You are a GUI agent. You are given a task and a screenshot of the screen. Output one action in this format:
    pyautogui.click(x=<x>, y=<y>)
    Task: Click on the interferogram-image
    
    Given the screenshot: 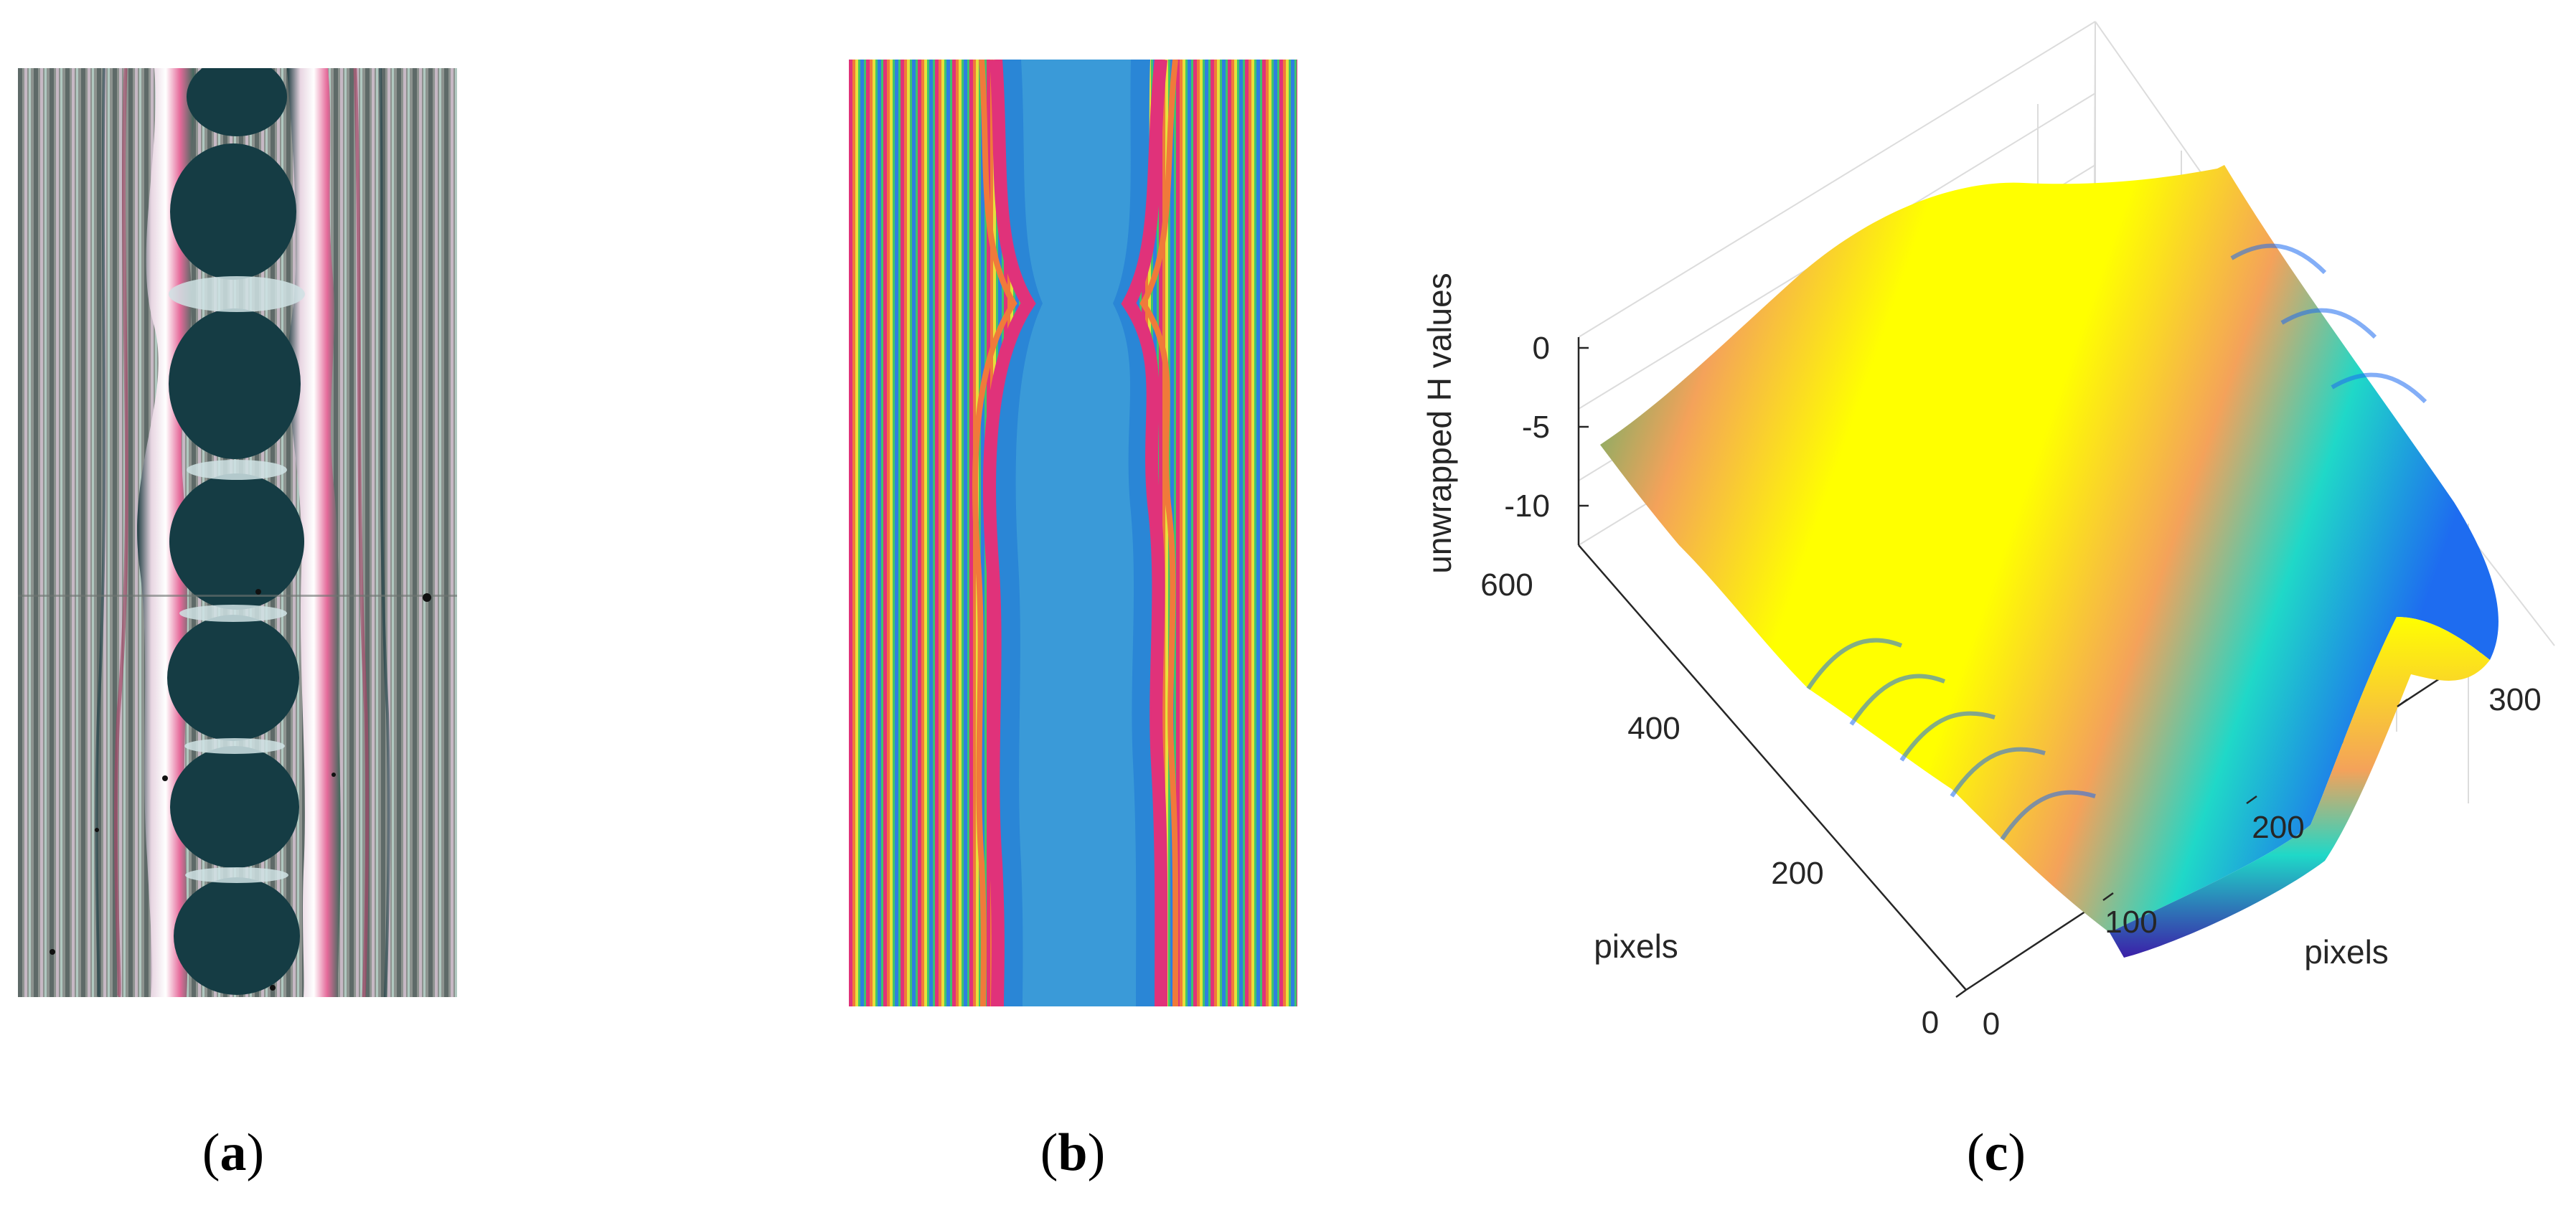 What is the action you would take?
    pyautogui.click(x=237, y=528)
    